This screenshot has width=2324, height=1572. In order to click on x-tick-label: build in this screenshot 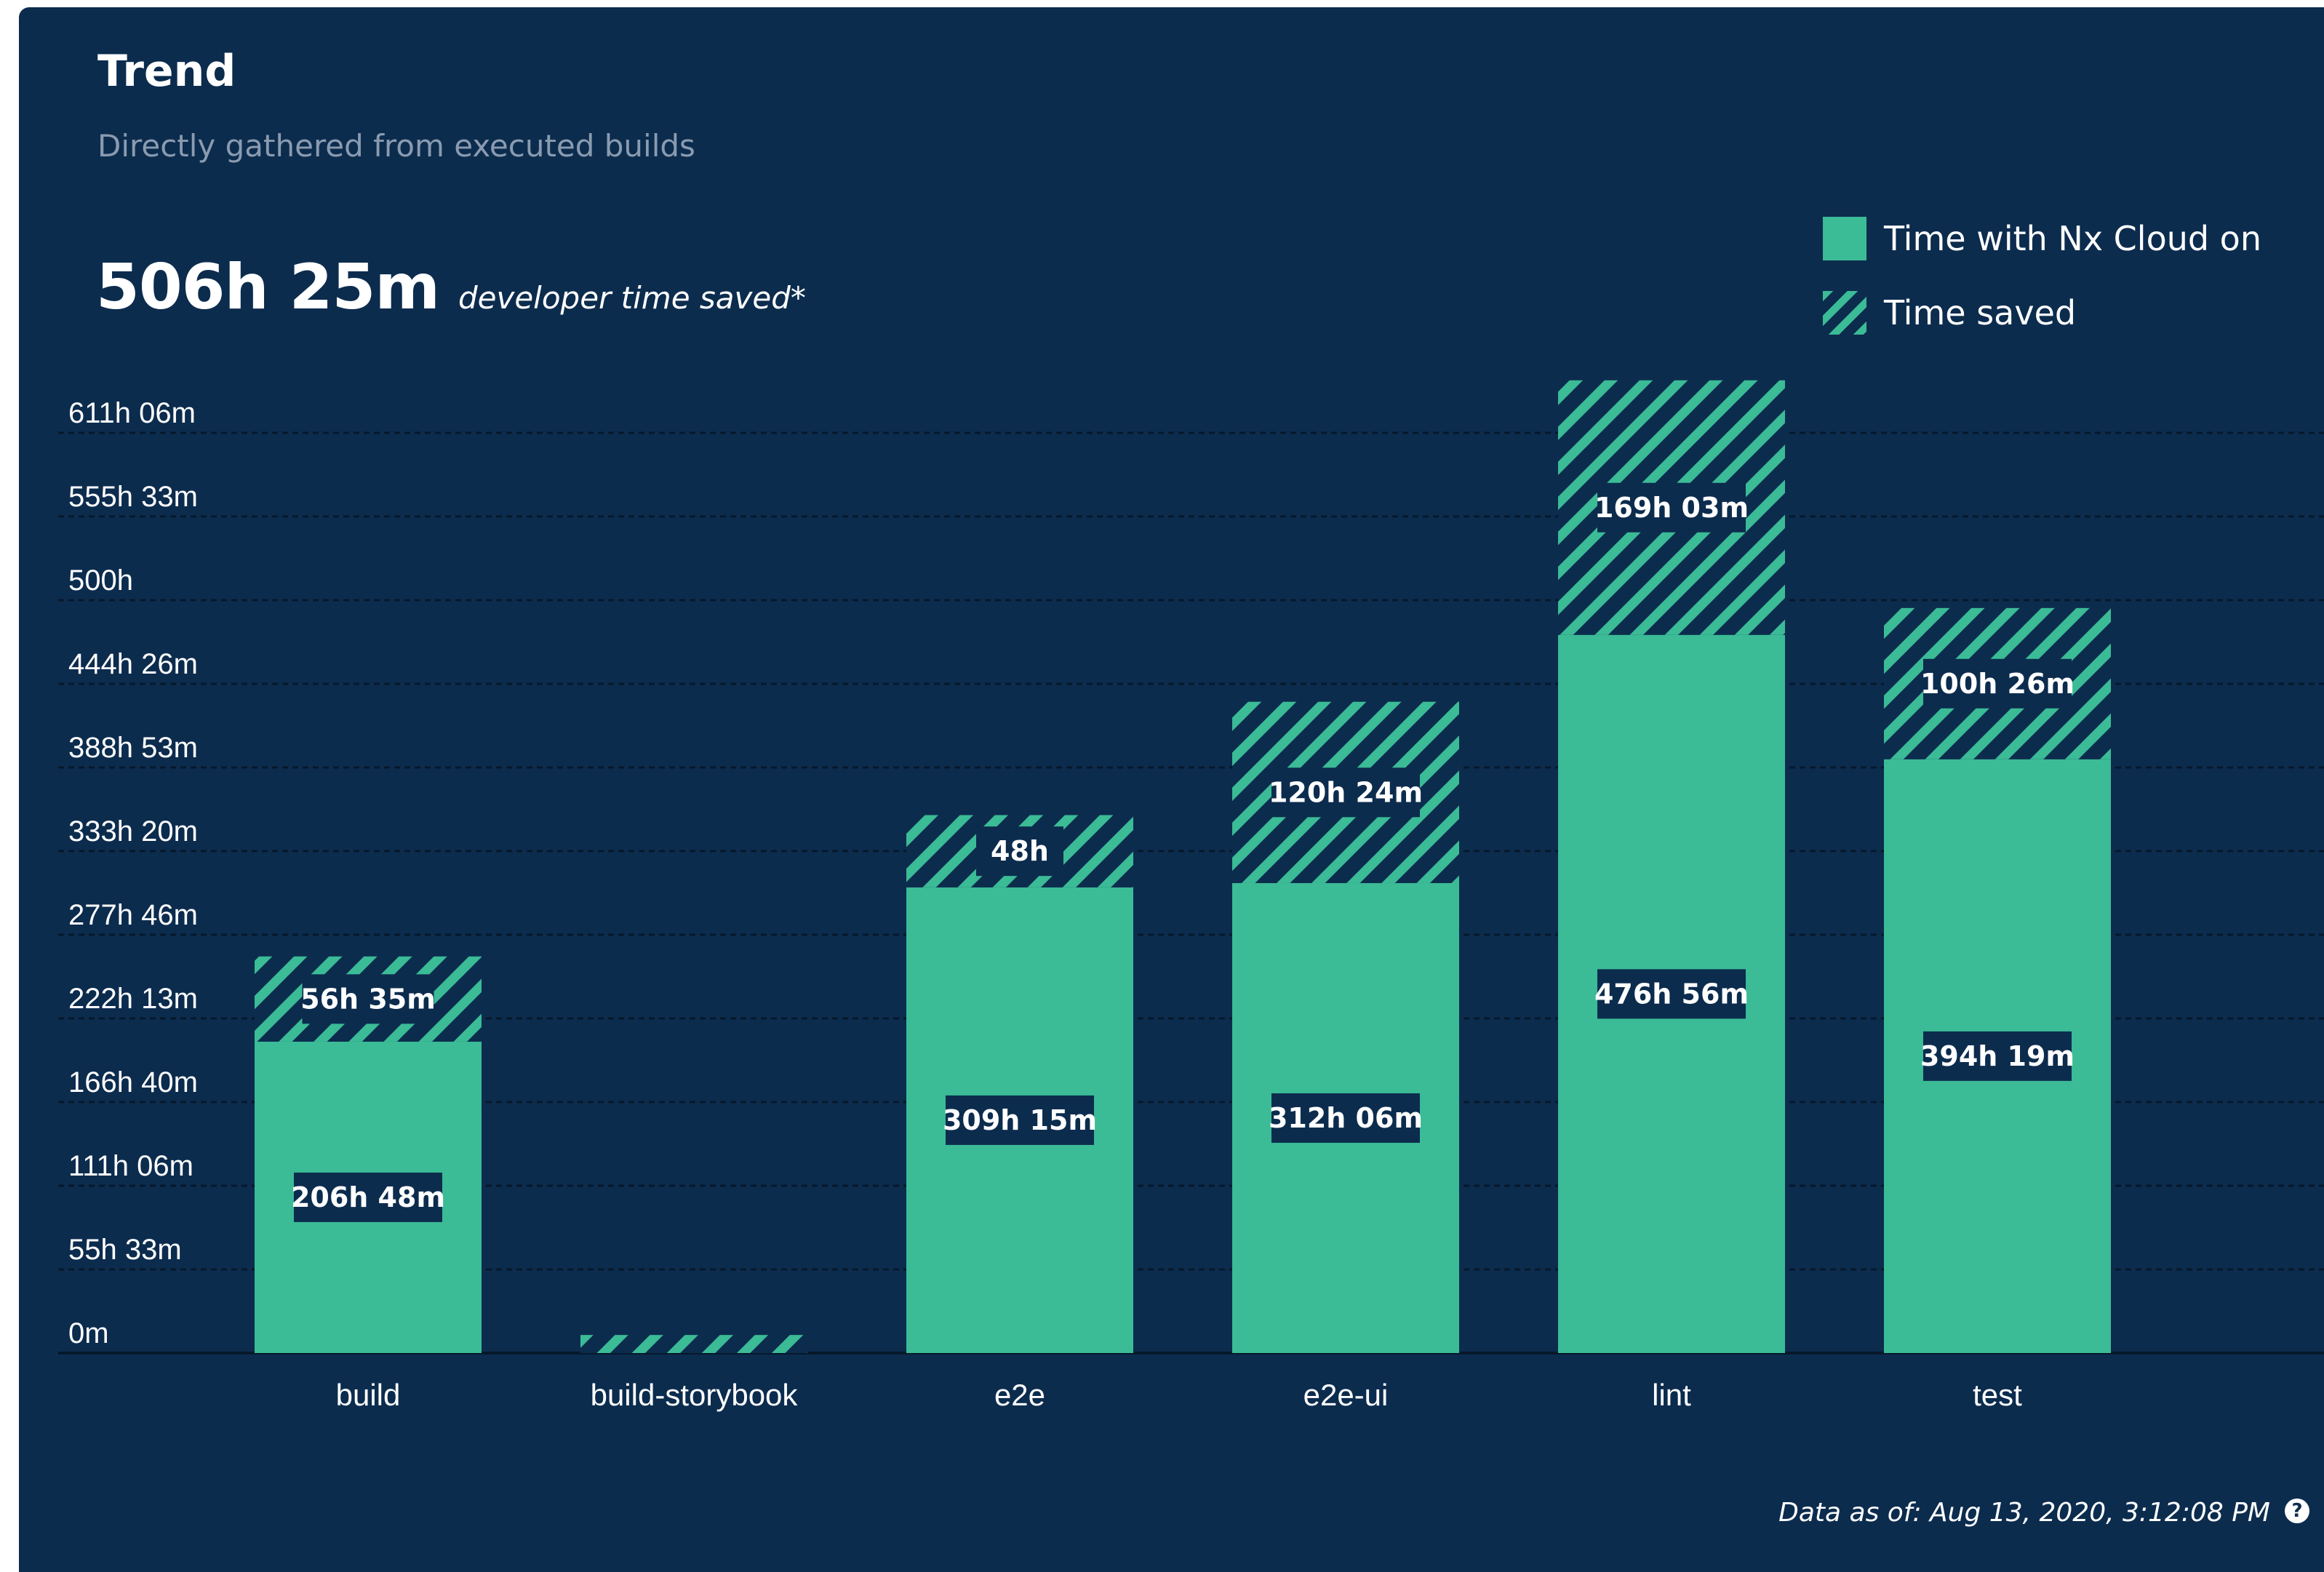, I will do `click(368, 1395)`.